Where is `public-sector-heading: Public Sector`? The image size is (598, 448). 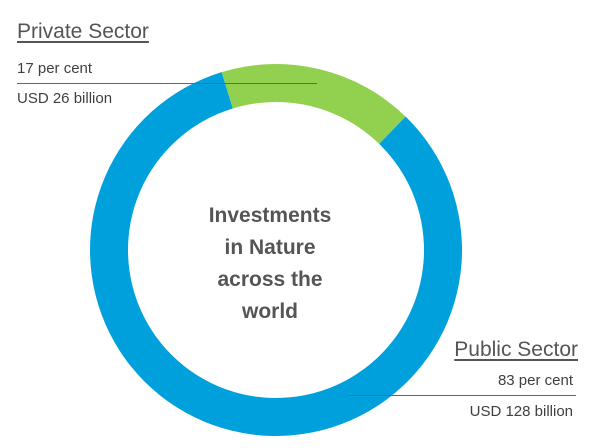 public-sector-heading: Public Sector is located at coordinates (516, 349).